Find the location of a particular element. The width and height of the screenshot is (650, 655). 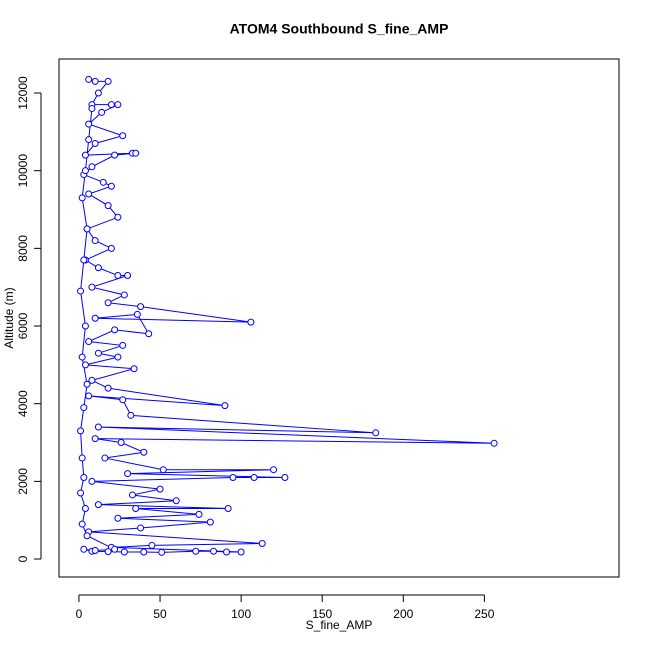

x-tick-label: 150 is located at coordinates (322, 614).